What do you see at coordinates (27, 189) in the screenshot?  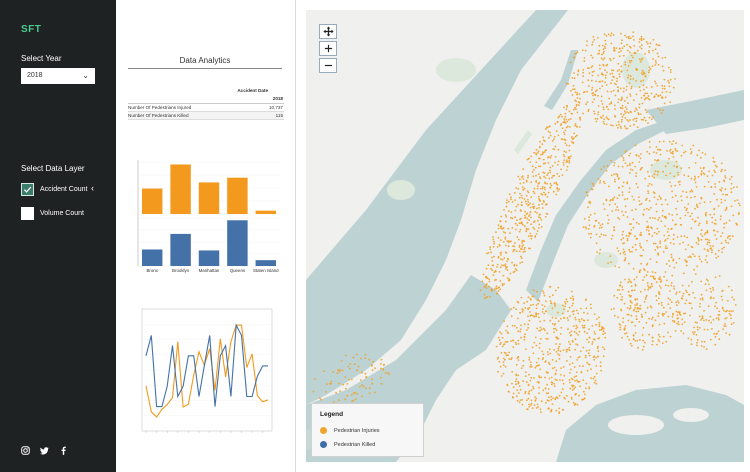 I see `accident-count-checkbox` at bounding box center [27, 189].